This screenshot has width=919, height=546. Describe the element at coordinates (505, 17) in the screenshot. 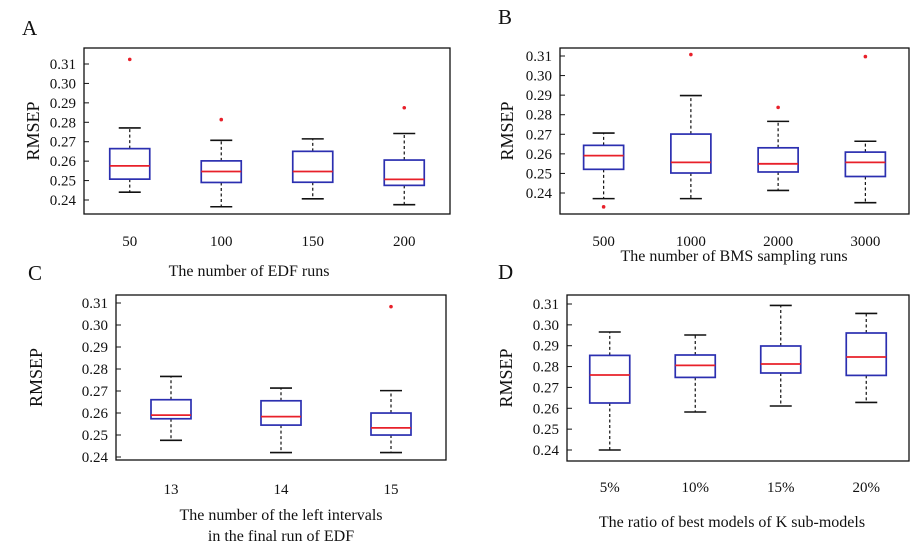

I see `panel-label: B` at that location.